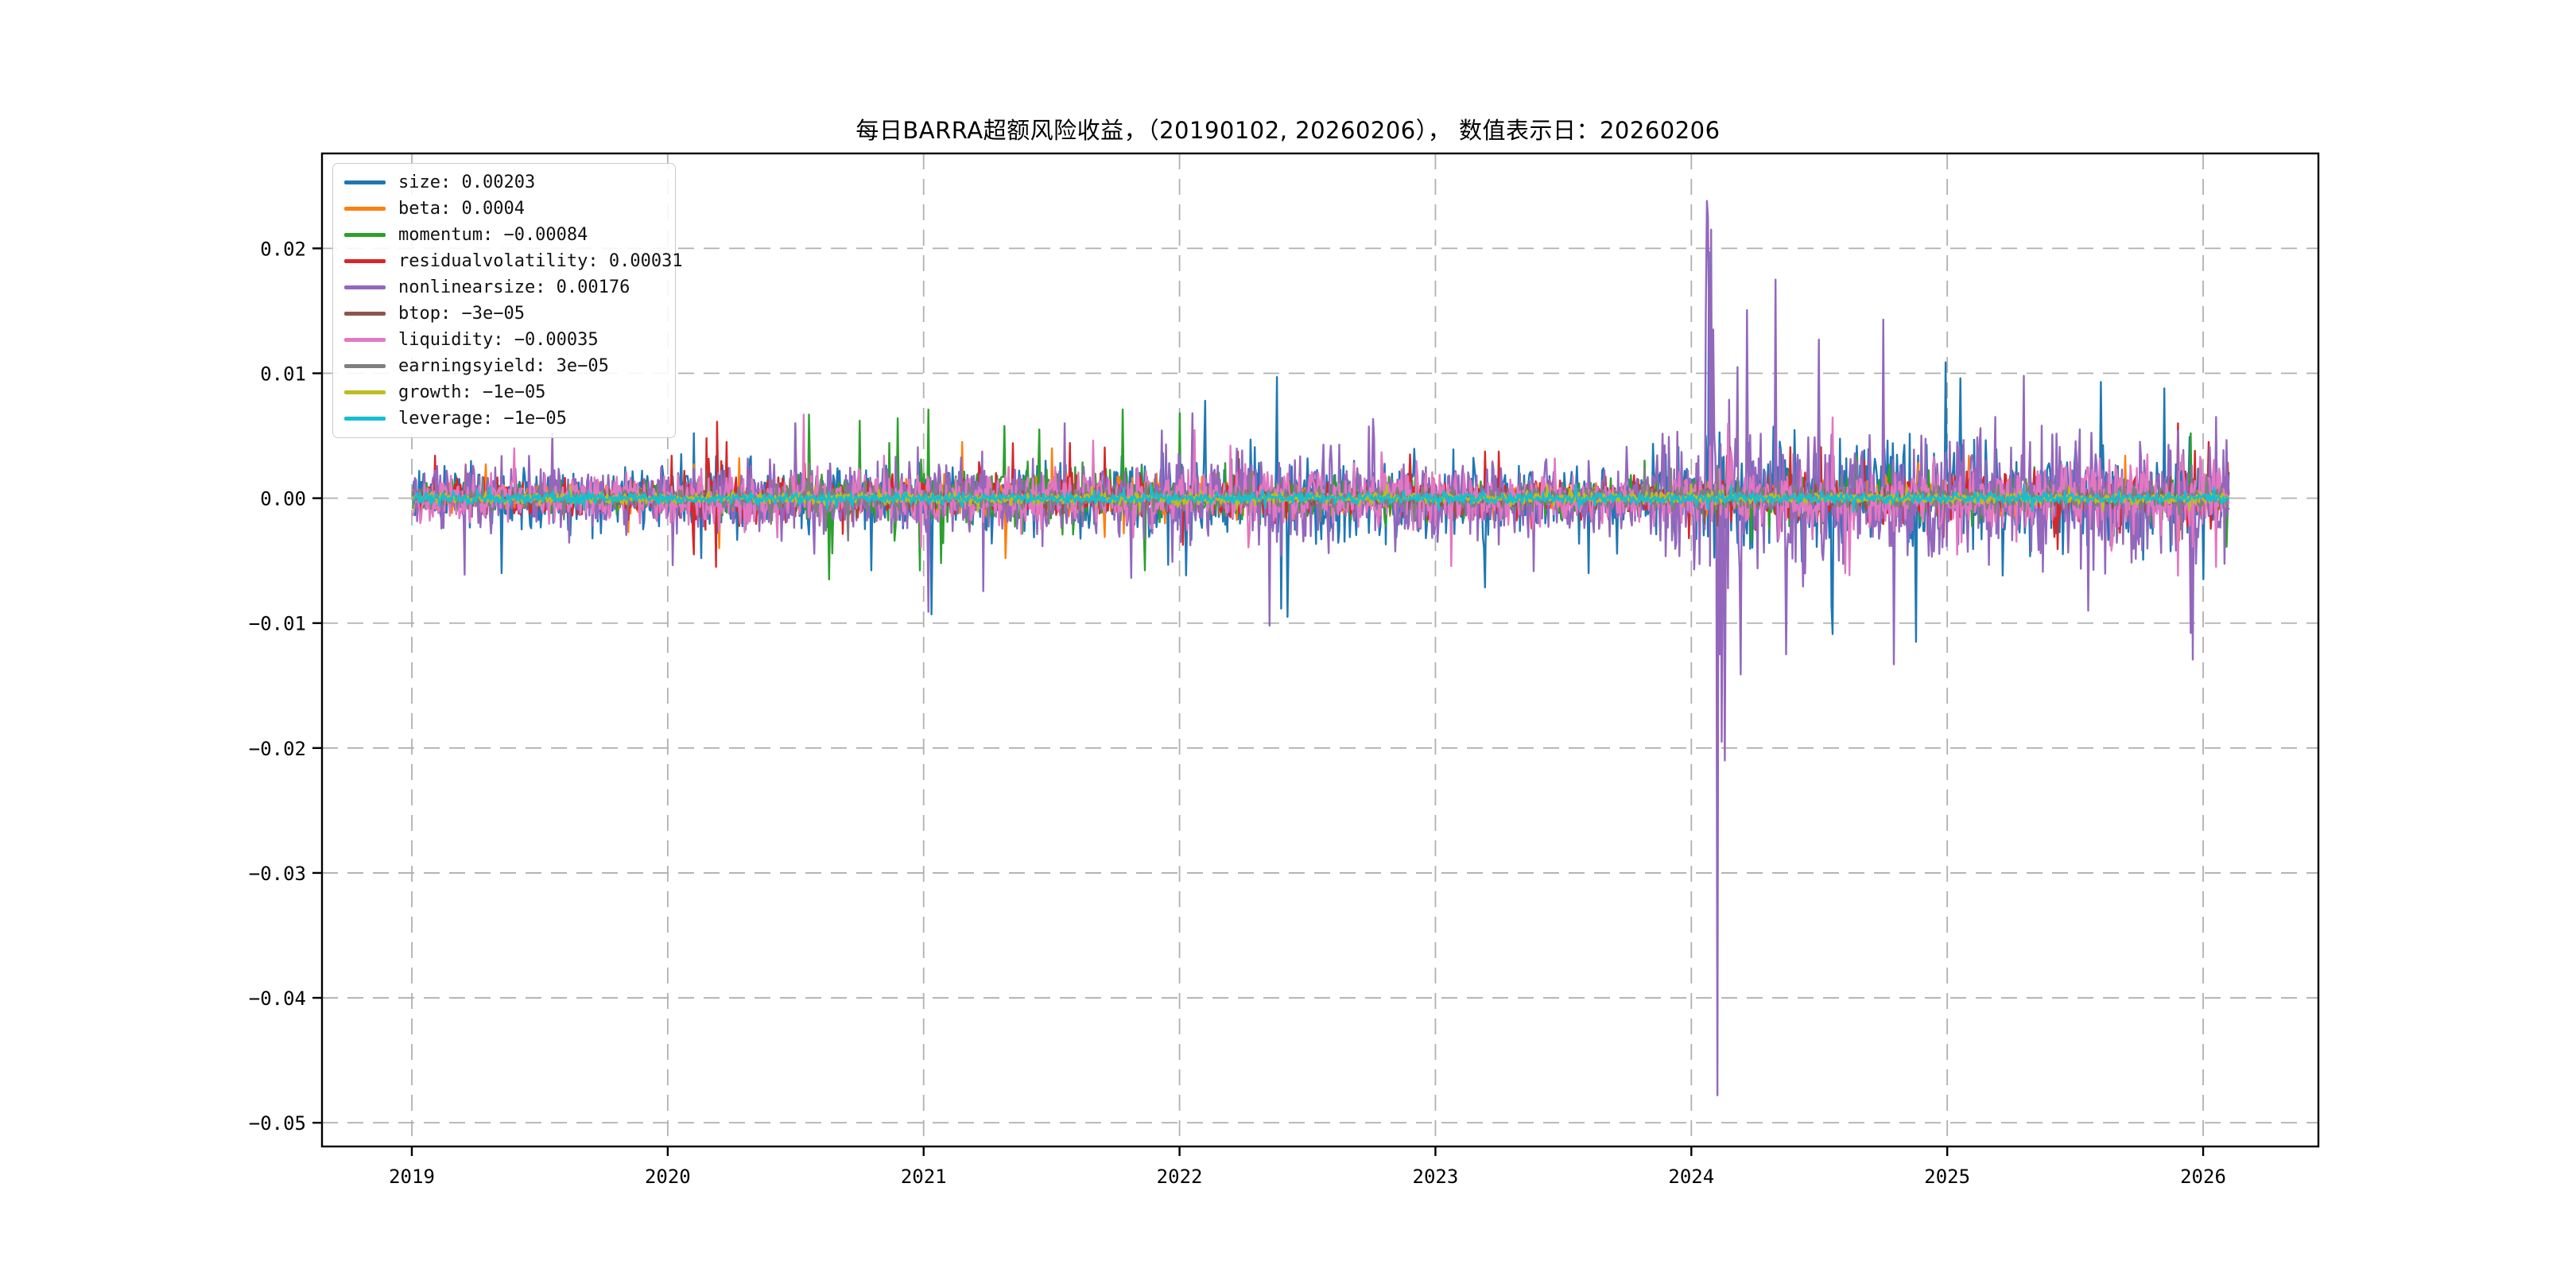  What do you see at coordinates (924, 1177) in the screenshot?
I see `x-tick-label: 2021` at bounding box center [924, 1177].